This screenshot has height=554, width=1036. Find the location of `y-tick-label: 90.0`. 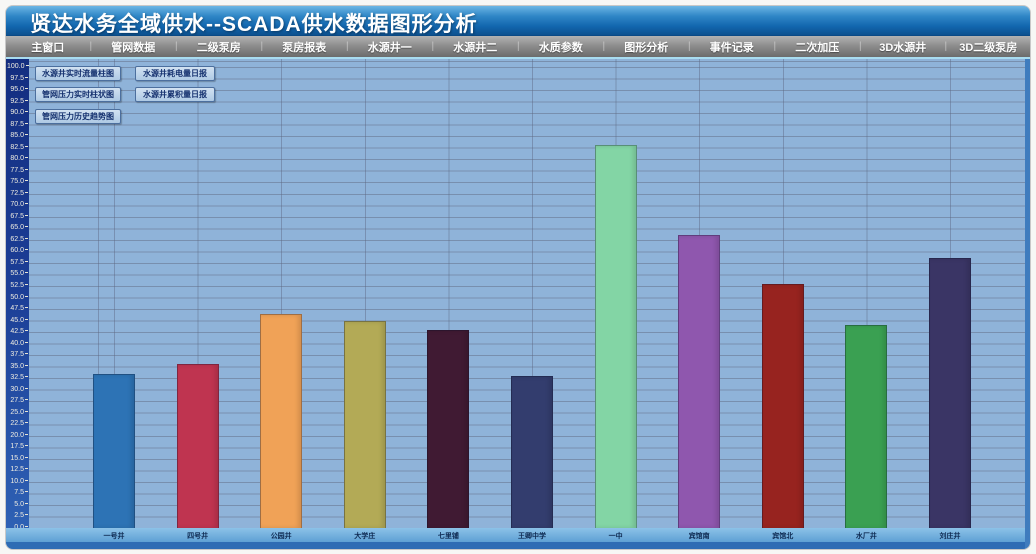

y-tick-label: 90.0 is located at coordinates (17, 113).